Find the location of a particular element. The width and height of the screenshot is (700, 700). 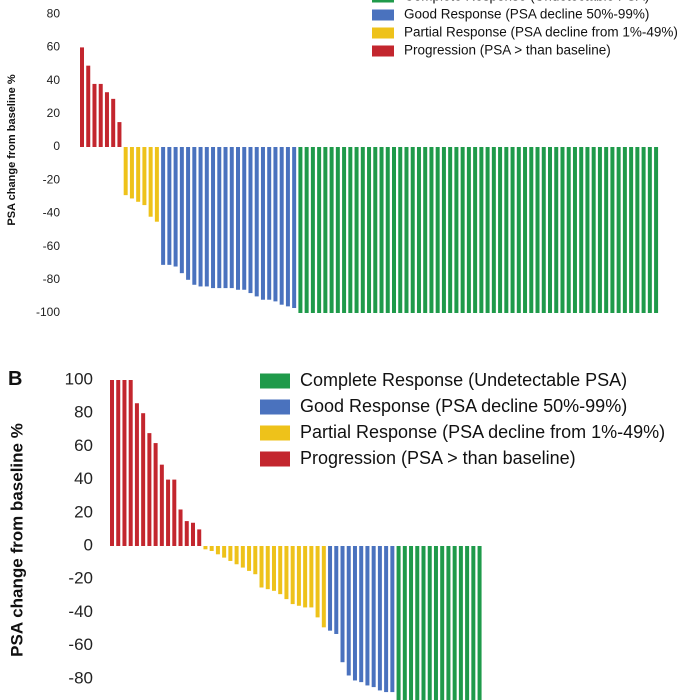

y-tick-label: -60 is located at coordinates (80, 644).